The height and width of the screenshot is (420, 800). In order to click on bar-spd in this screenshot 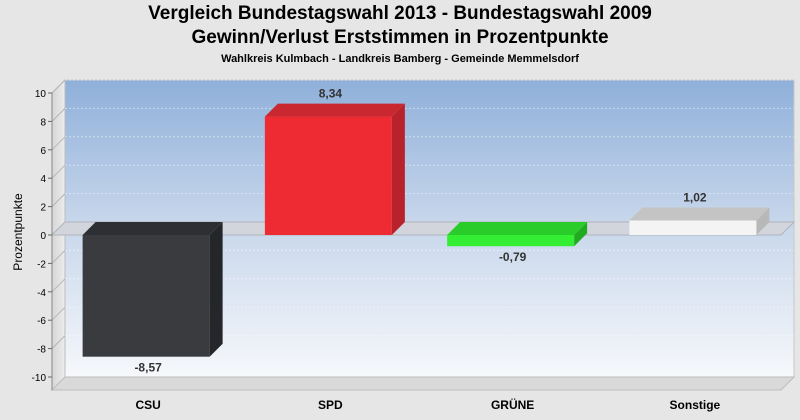, I will do `click(328, 175)`.